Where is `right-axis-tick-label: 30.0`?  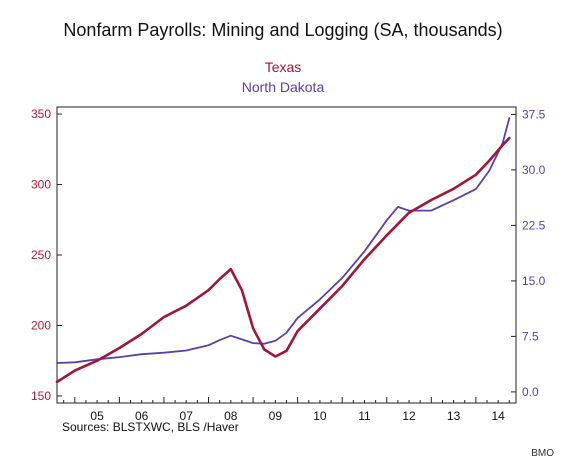
right-axis-tick-label: 30.0 is located at coordinates (534, 170).